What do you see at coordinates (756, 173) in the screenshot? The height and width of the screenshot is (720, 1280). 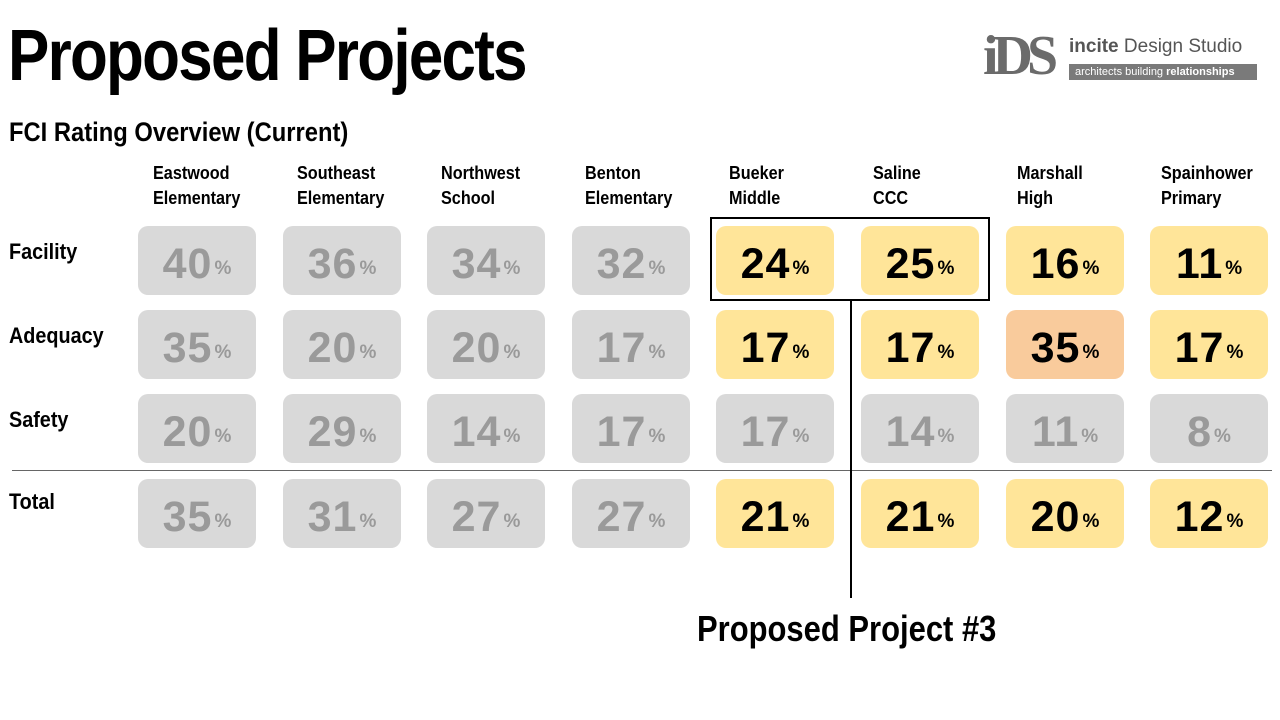 I see `column-header-line1: Bueker` at bounding box center [756, 173].